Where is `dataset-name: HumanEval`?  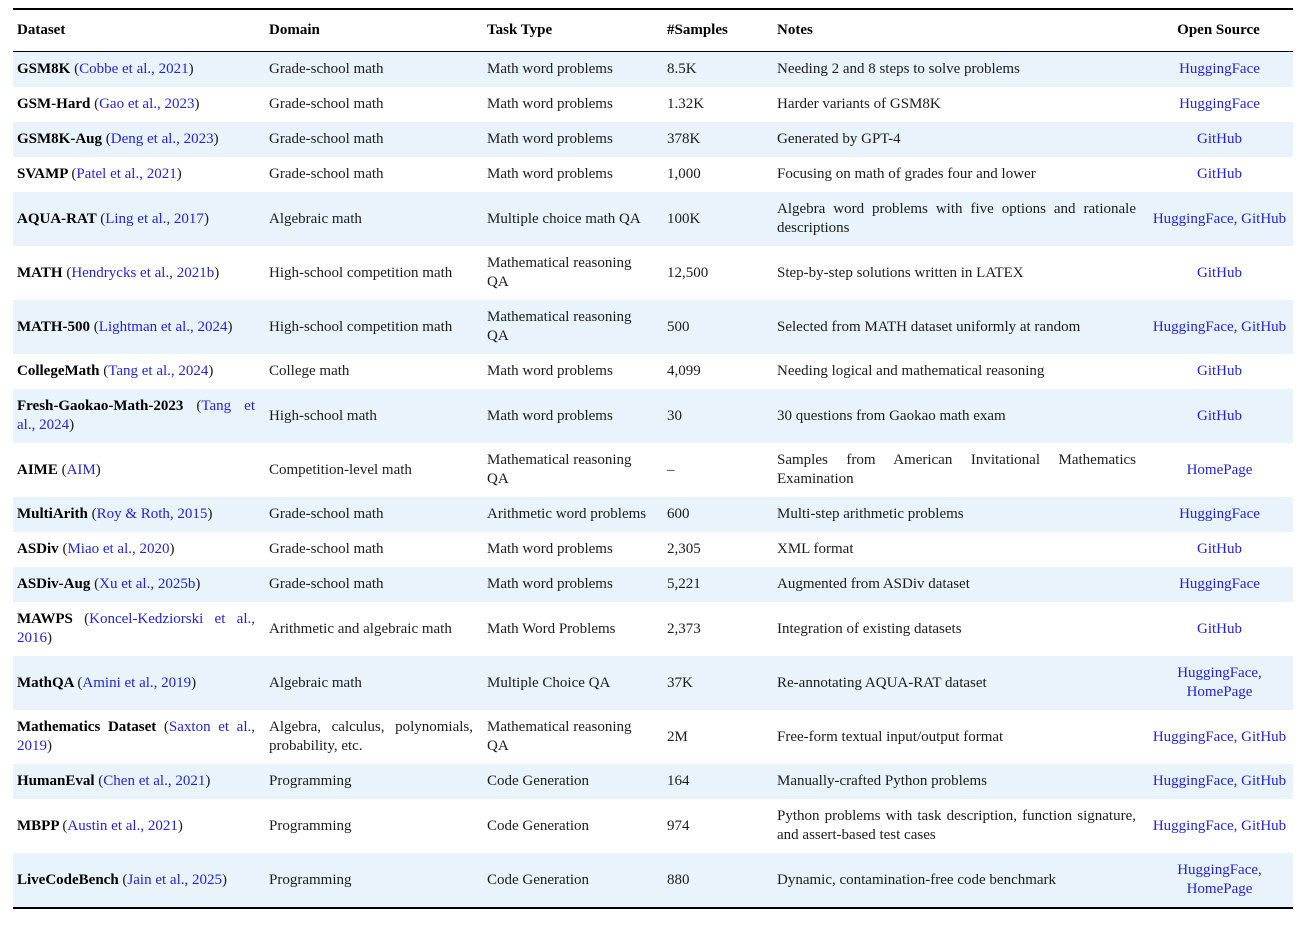
dataset-name: HumanEval is located at coordinates (58, 781).